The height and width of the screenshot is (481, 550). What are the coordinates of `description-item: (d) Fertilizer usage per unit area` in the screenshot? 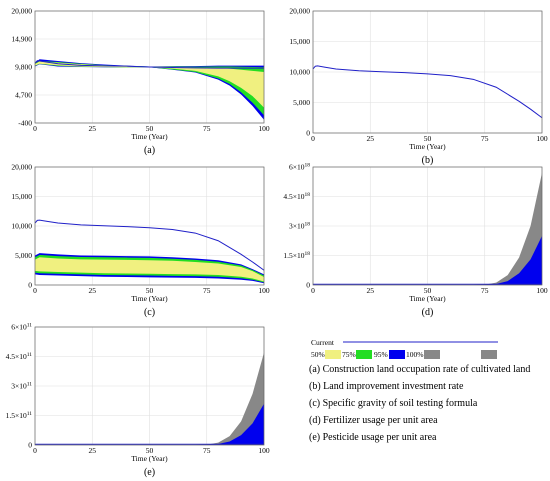 It's located at (373, 420).